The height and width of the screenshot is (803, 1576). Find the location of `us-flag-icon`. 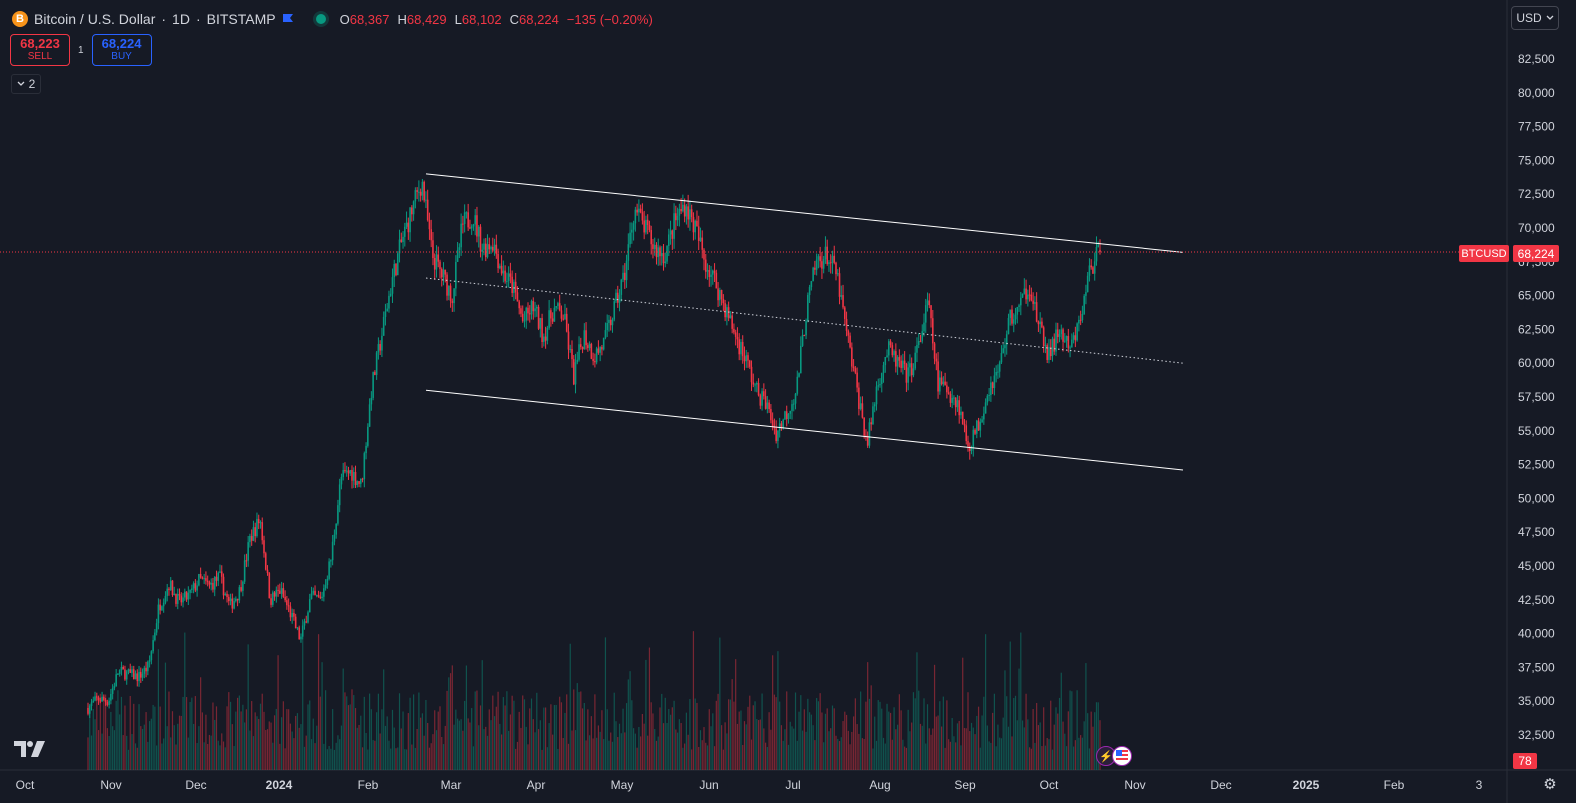

us-flag-icon is located at coordinates (1122, 756).